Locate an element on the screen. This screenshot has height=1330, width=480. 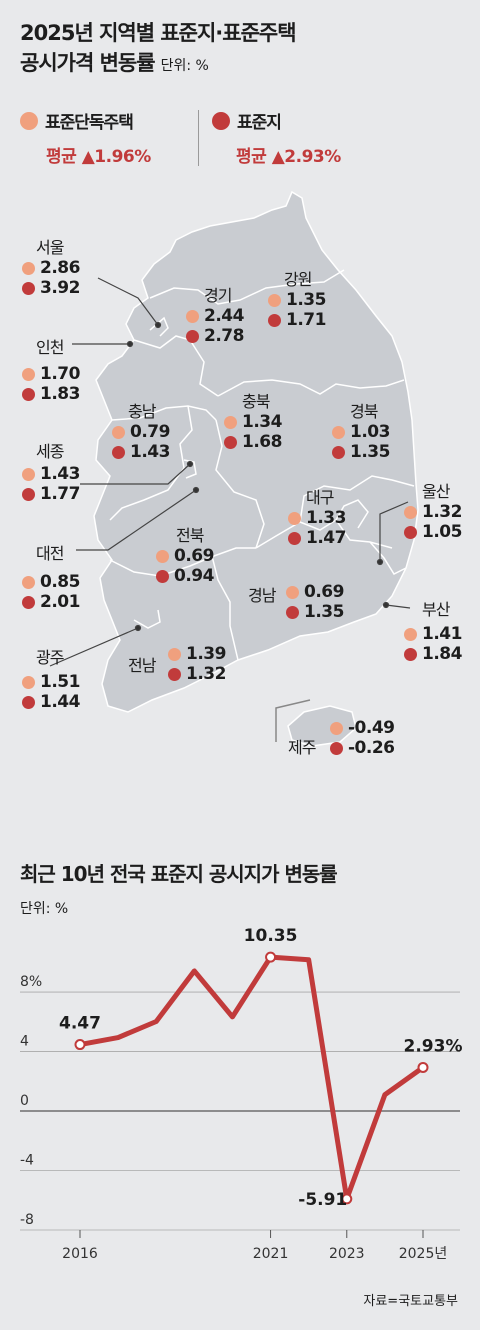
region-name: 경남 is located at coordinates (262, 595).